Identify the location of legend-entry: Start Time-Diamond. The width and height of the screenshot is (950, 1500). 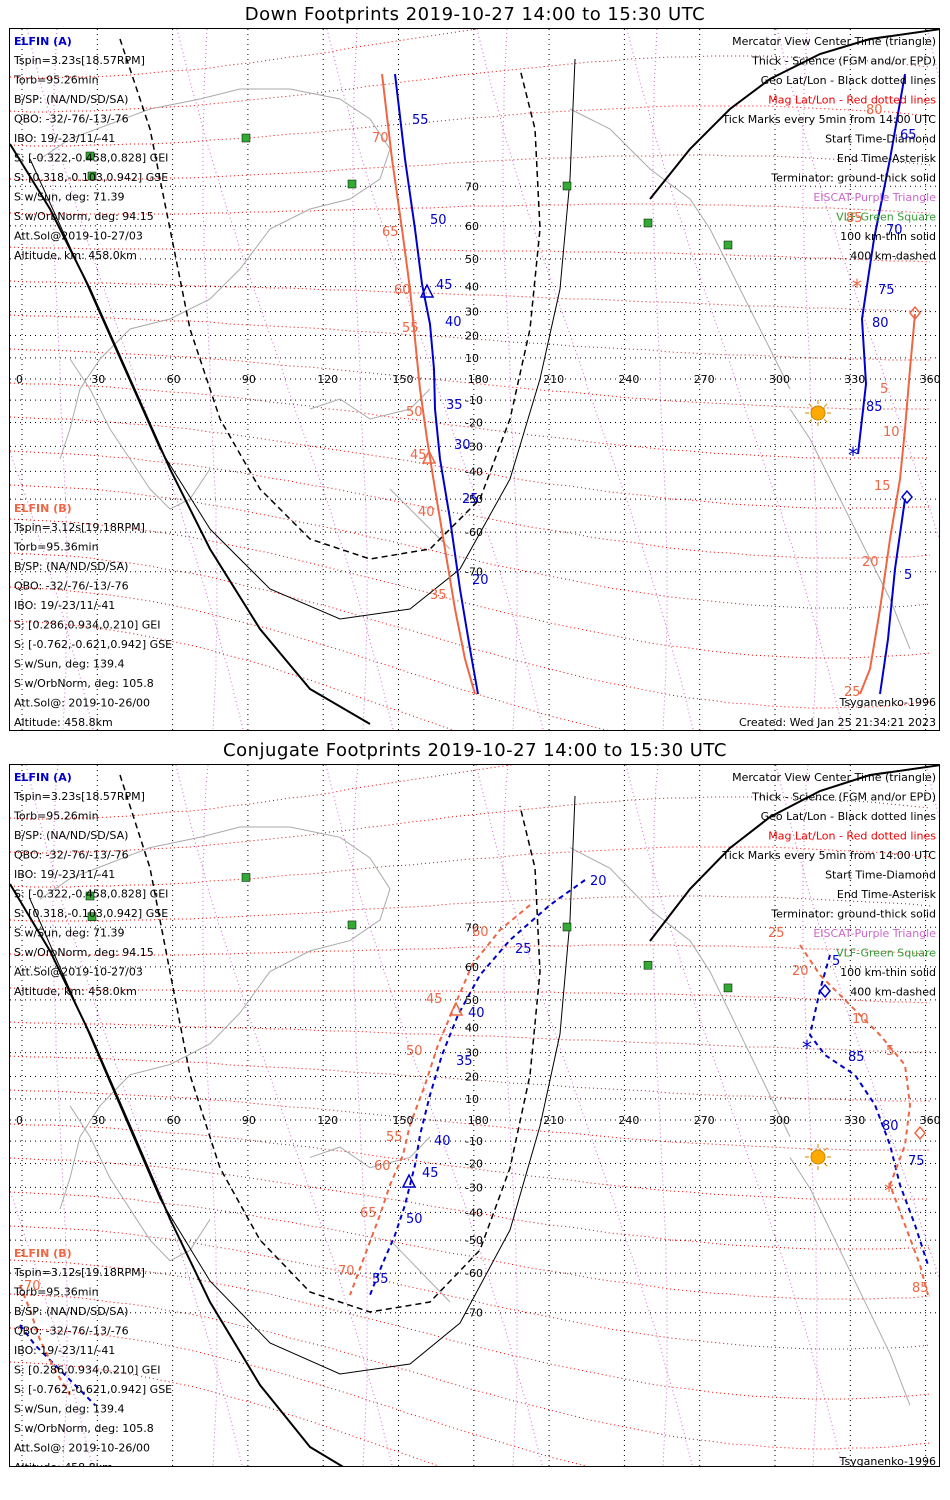
(880, 139).